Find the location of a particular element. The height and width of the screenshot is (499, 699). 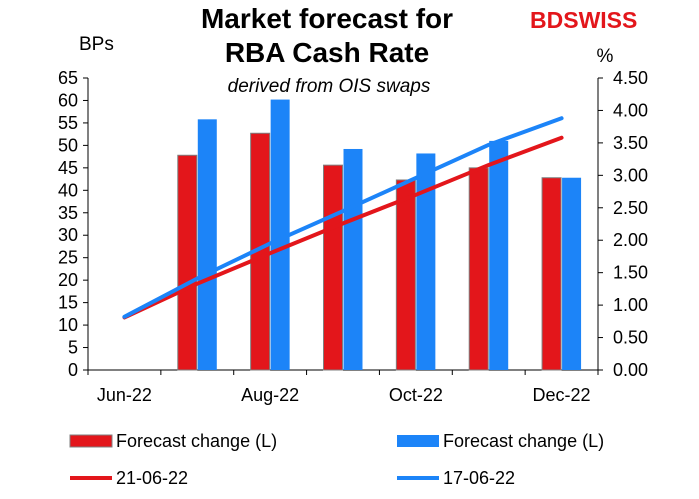

legend-label-red-line: 21-06-22 is located at coordinates (152, 478).